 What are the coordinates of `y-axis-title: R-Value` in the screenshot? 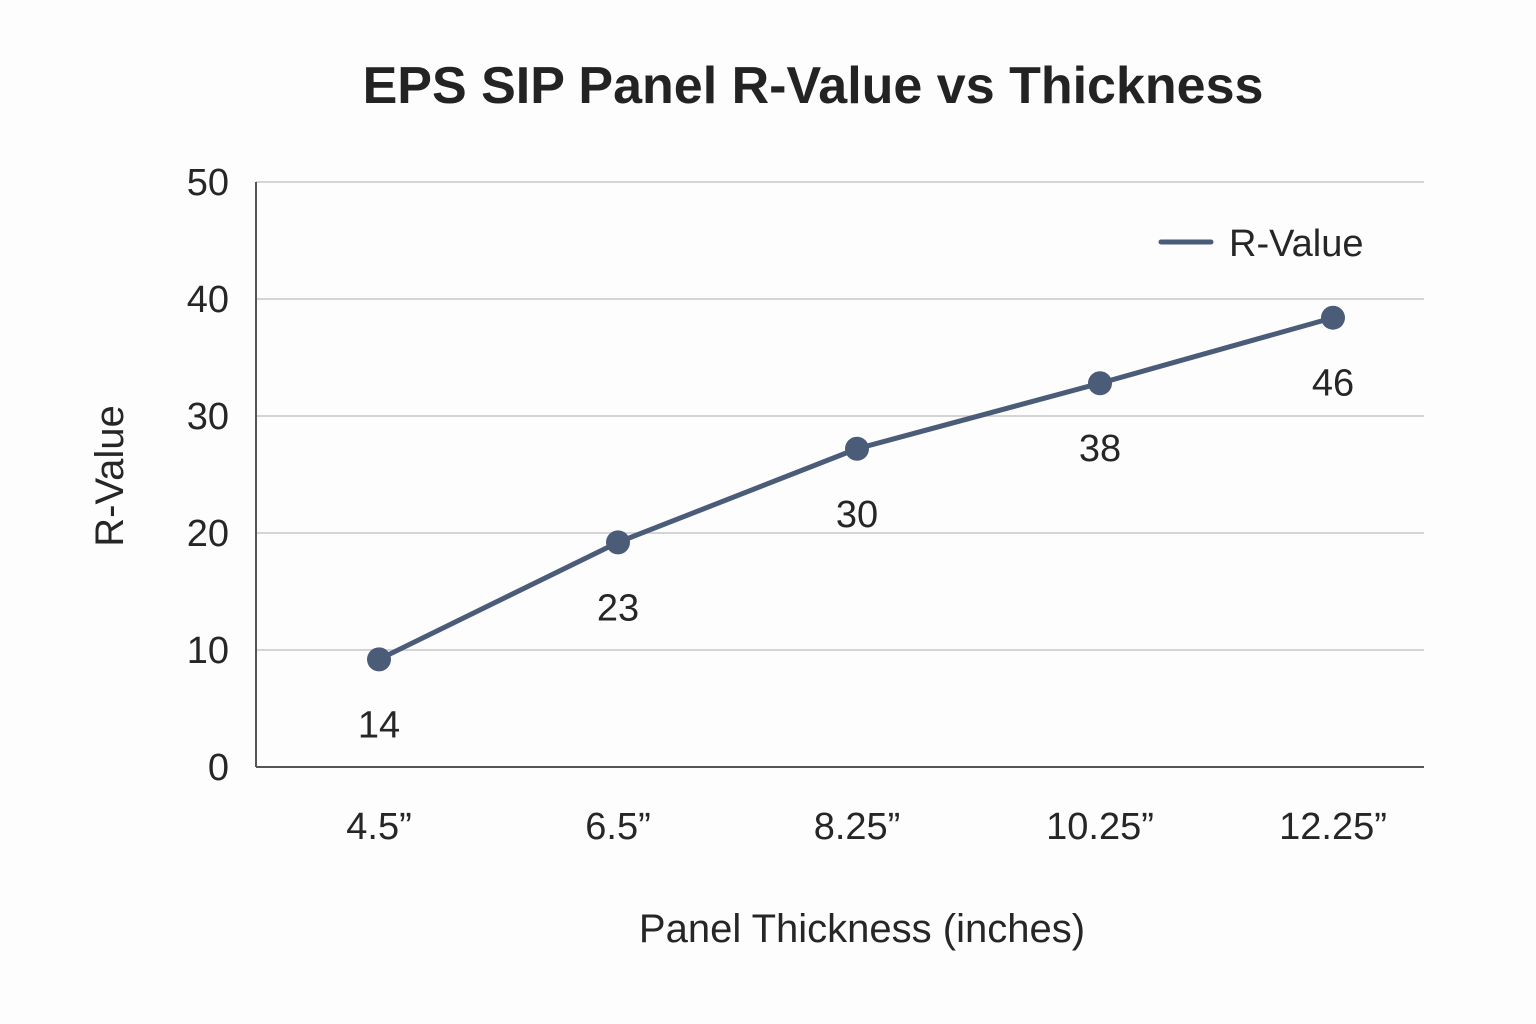 It's located at (110, 476).